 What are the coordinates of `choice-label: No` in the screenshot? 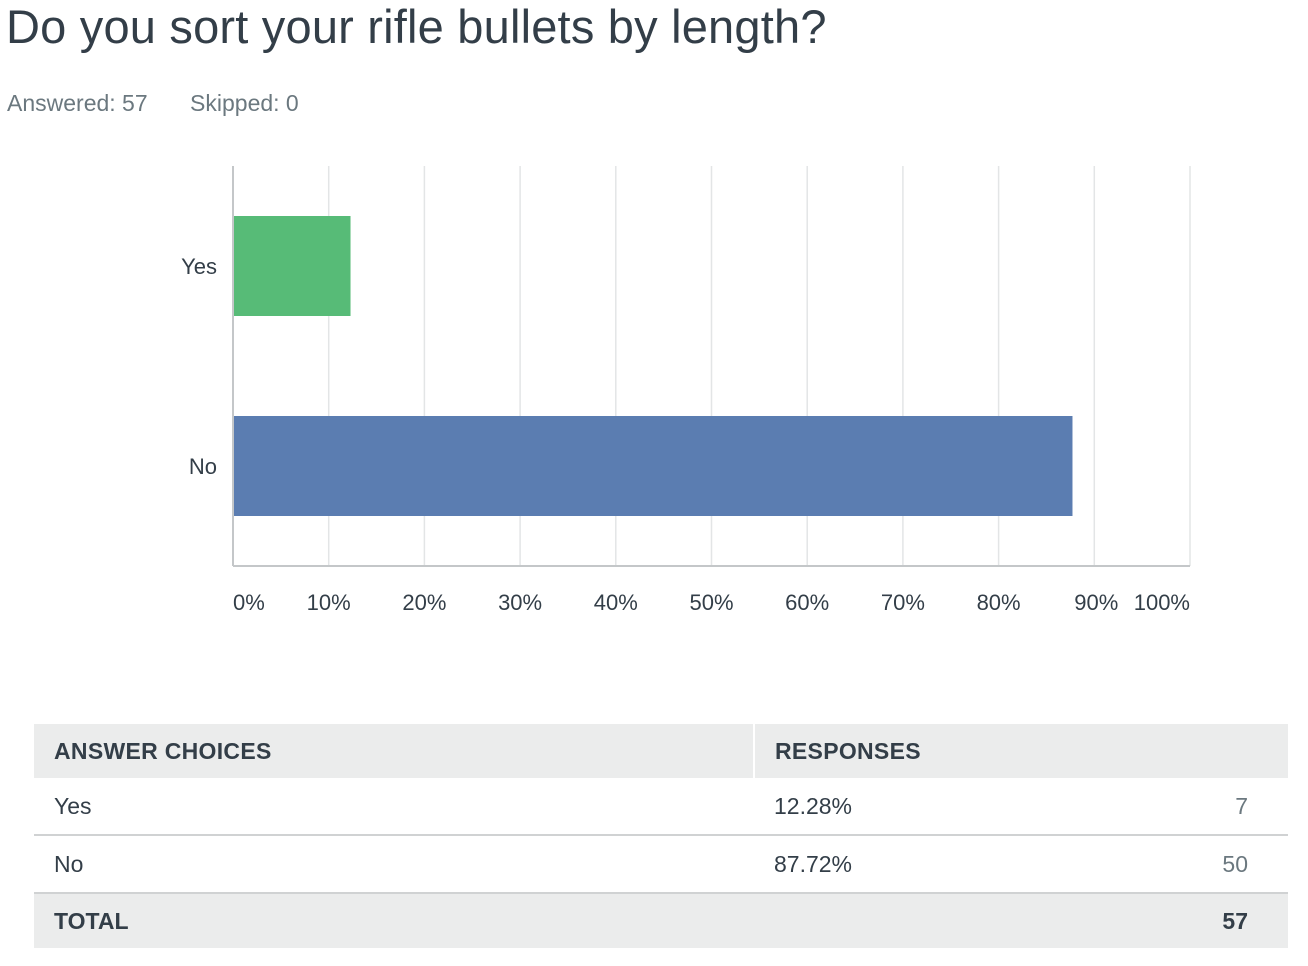 It's located at (394, 864).